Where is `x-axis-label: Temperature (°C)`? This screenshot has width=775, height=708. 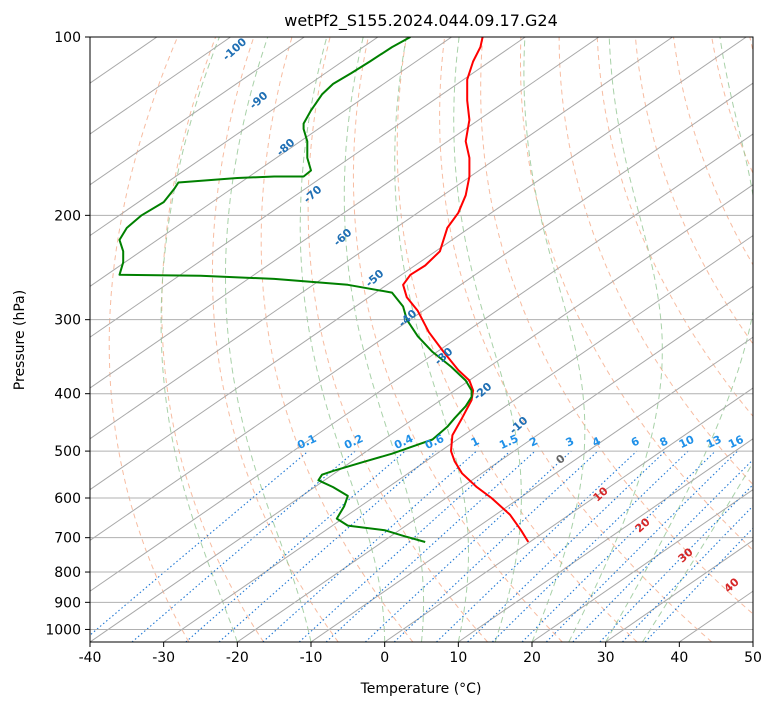 x-axis-label: Temperature (°C) is located at coordinates (421, 689).